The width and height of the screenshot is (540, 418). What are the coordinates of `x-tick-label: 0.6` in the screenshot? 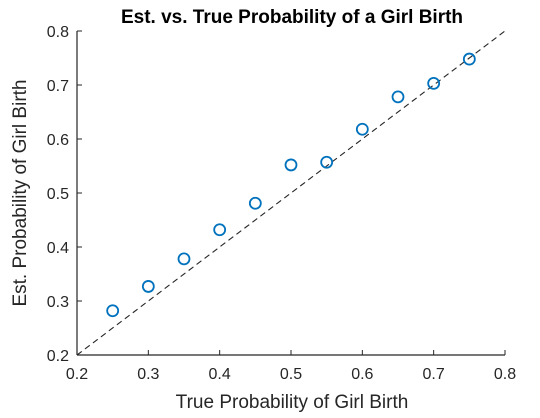 It's located at (362, 374).